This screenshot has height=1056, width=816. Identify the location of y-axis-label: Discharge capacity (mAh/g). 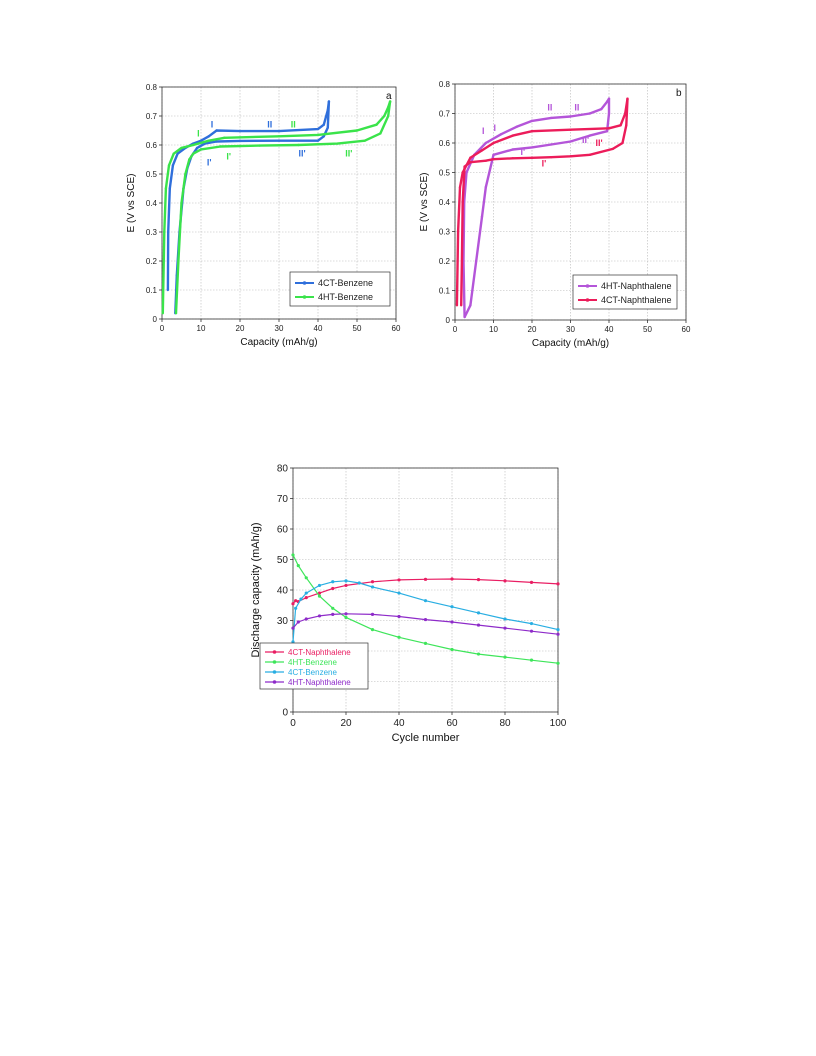
(256, 589).